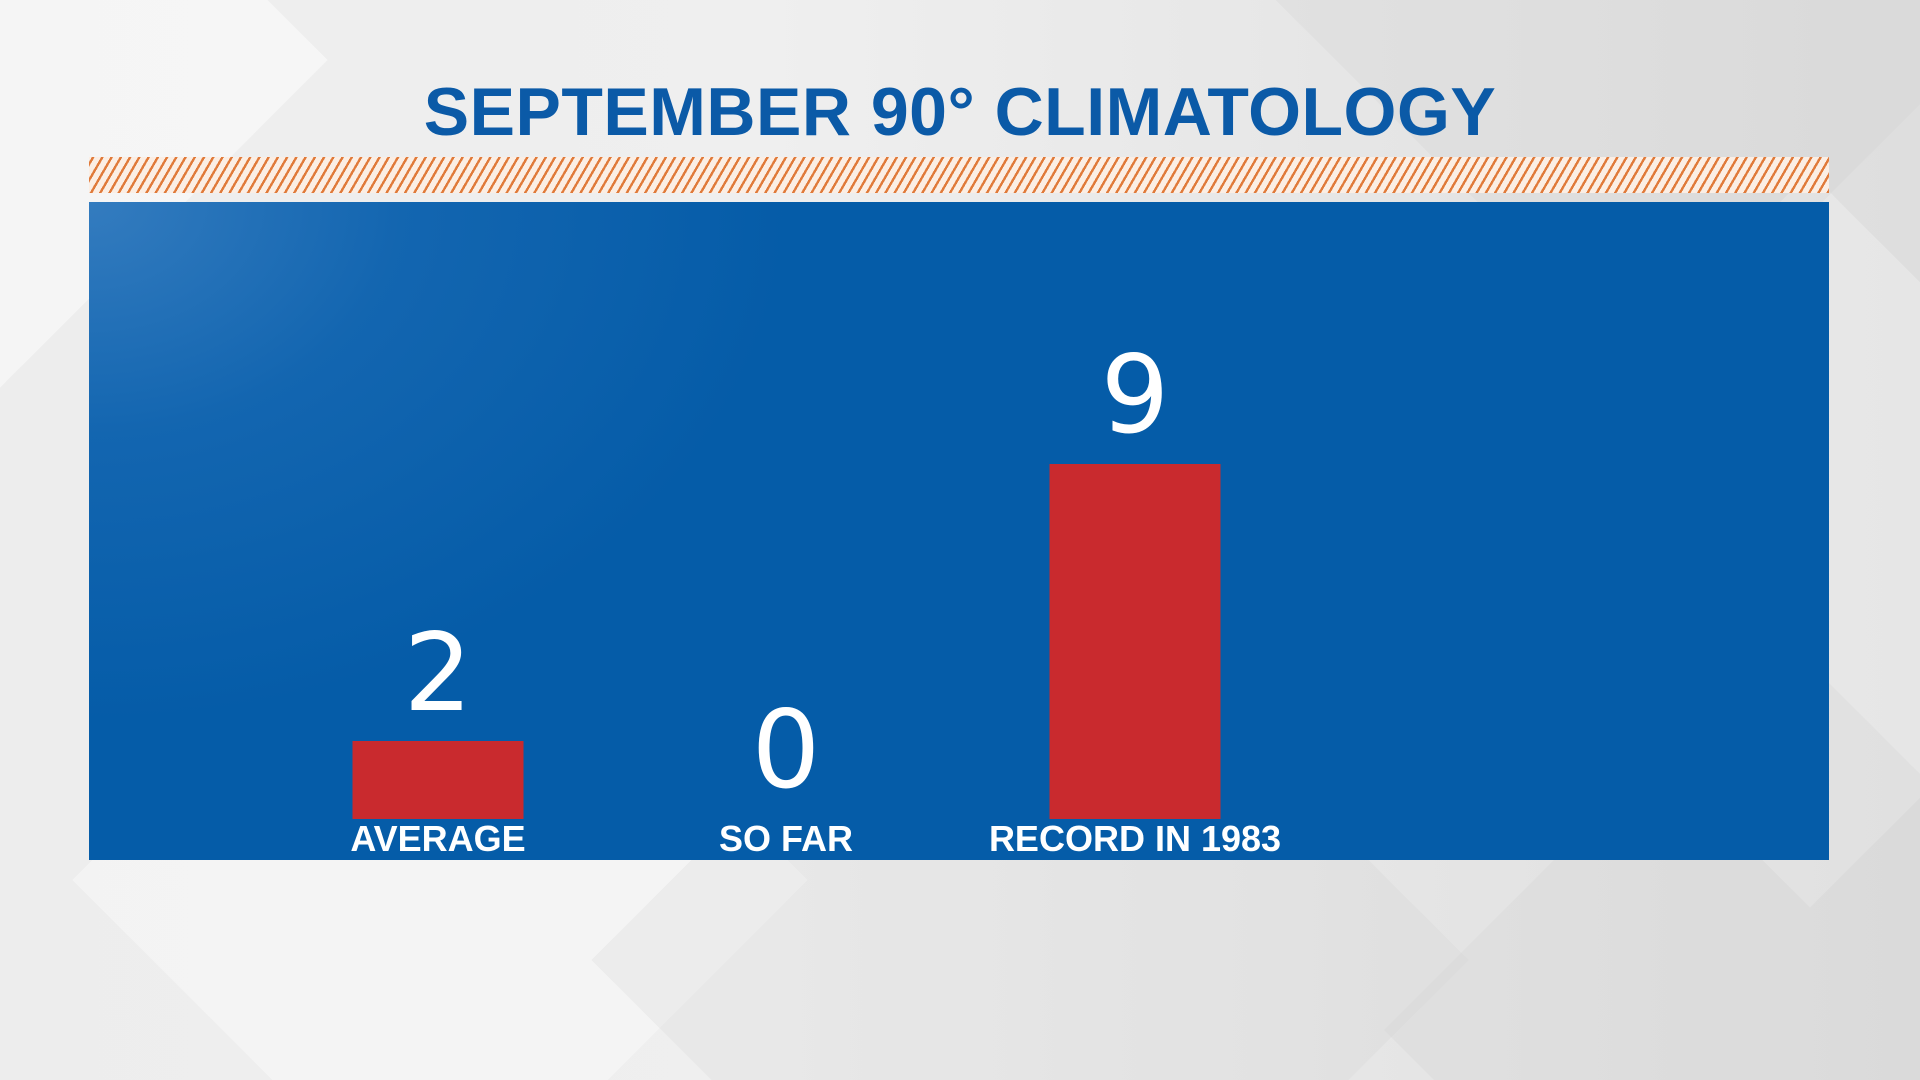 The width and height of the screenshot is (1920, 1080). Describe the element at coordinates (1135, 838) in the screenshot. I see `category-label: RECORD IN 1983` at that location.